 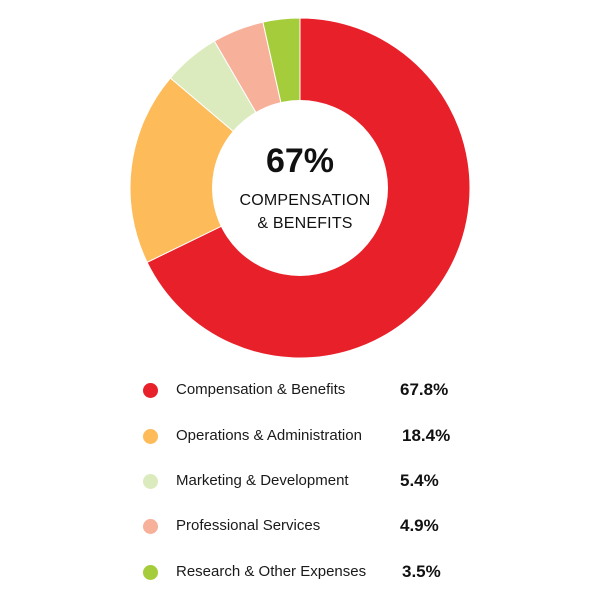 I want to click on legend-label-operations: Operations & Administration, so click(x=269, y=435).